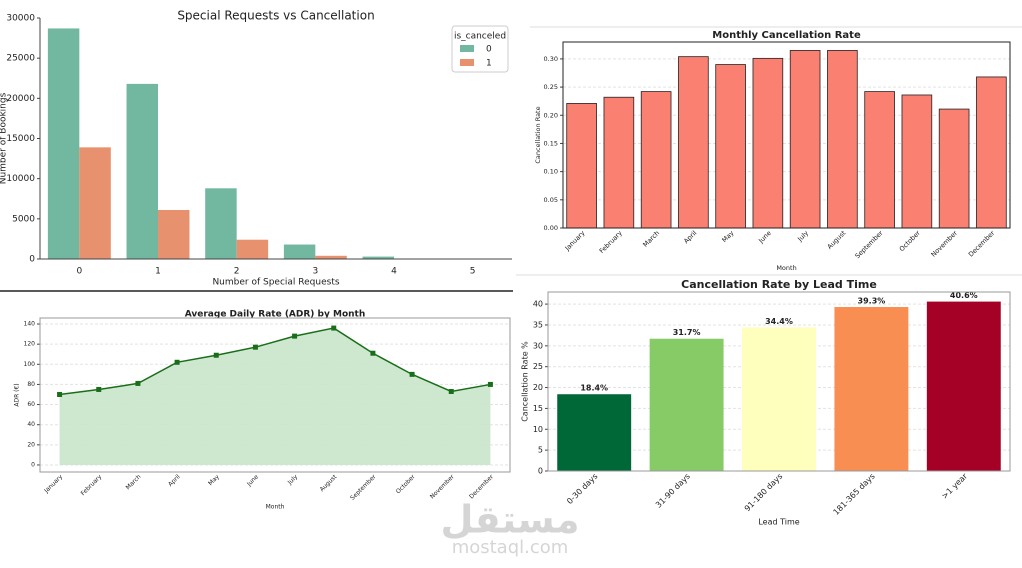 The image size is (1022, 568). Describe the element at coordinates (551, 172) in the screenshot. I see `y-tick-label: 0.10` at that location.